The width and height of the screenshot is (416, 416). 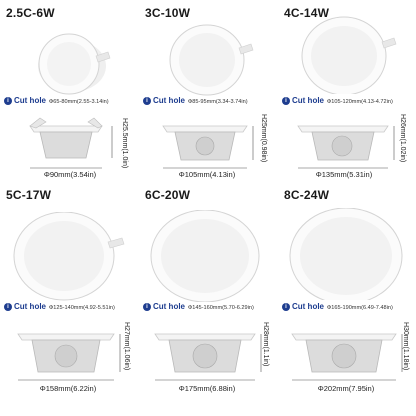 What do you see at coordinates (29, 195) in the screenshot?
I see `model-title: 5C-17W` at bounding box center [29, 195].